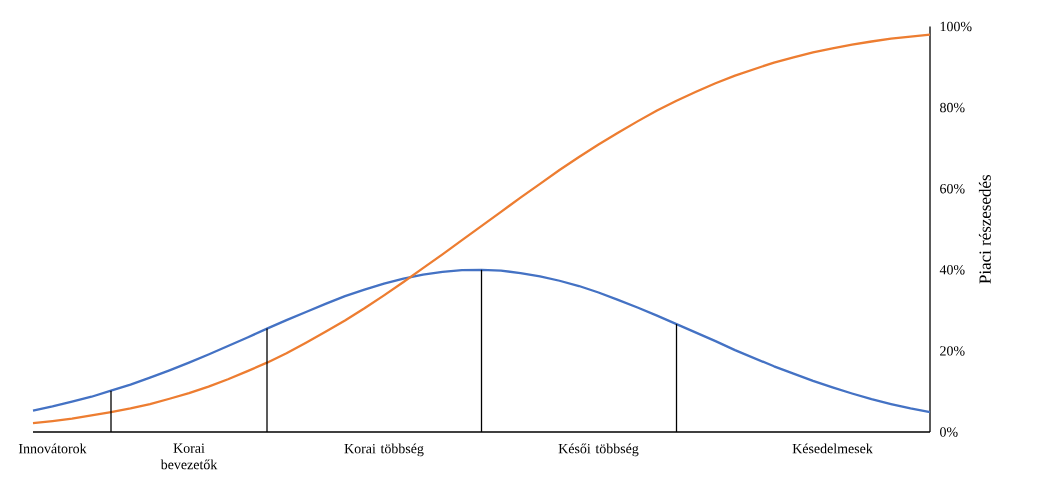 The image size is (1051, 491). I want to click on y-axis-title: Piaci részesedés, so click(984, 229).